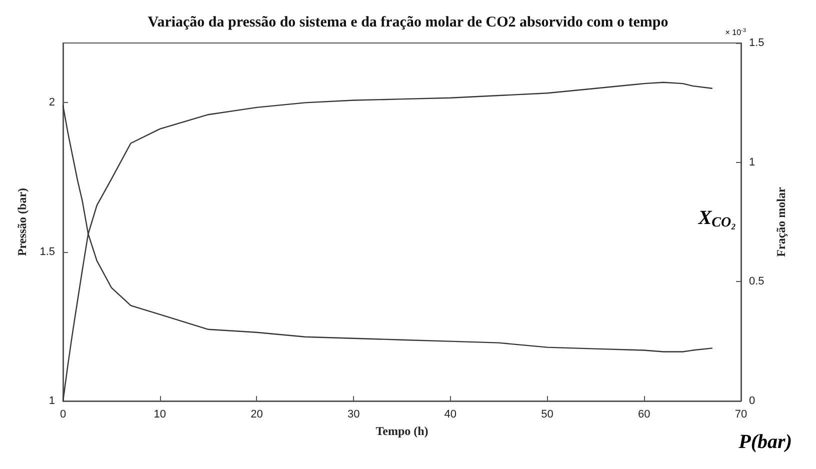  What do you see at coordinates (781, 221) in the screenshot?
I see `y2-axis-title: Fração molar` at bounding box center [781, 221].